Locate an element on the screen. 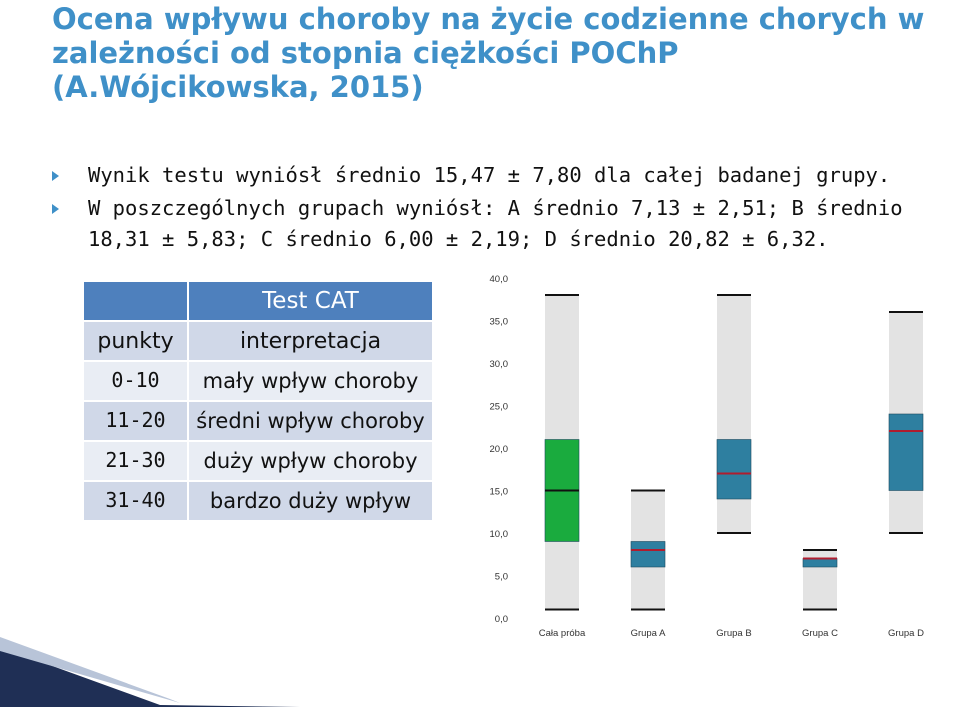 Image resolution: width=960 pixels, height=707 pixels. table-row: 11-20 średni wpływ choroby is located at coordinates (258, 421).